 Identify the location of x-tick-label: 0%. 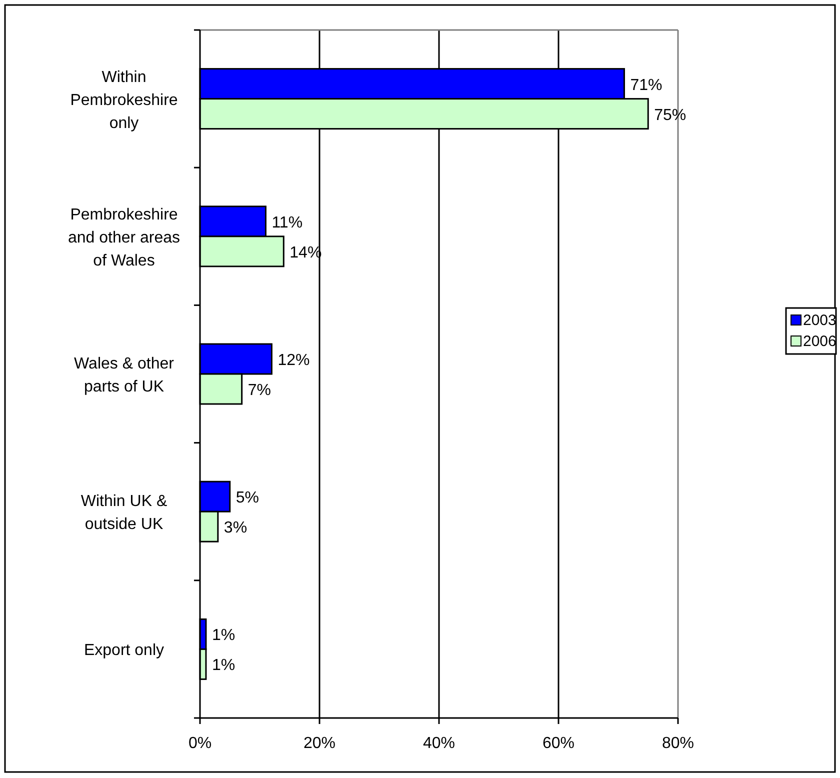
(200, 743).